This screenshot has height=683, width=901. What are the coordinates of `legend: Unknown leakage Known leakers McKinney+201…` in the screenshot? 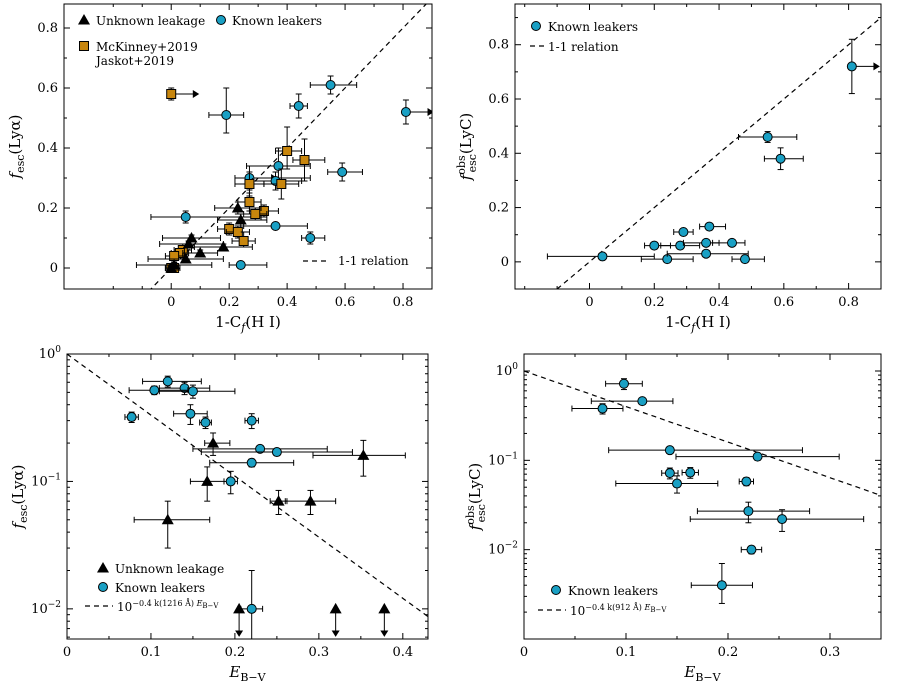 It's located at (243, 141).